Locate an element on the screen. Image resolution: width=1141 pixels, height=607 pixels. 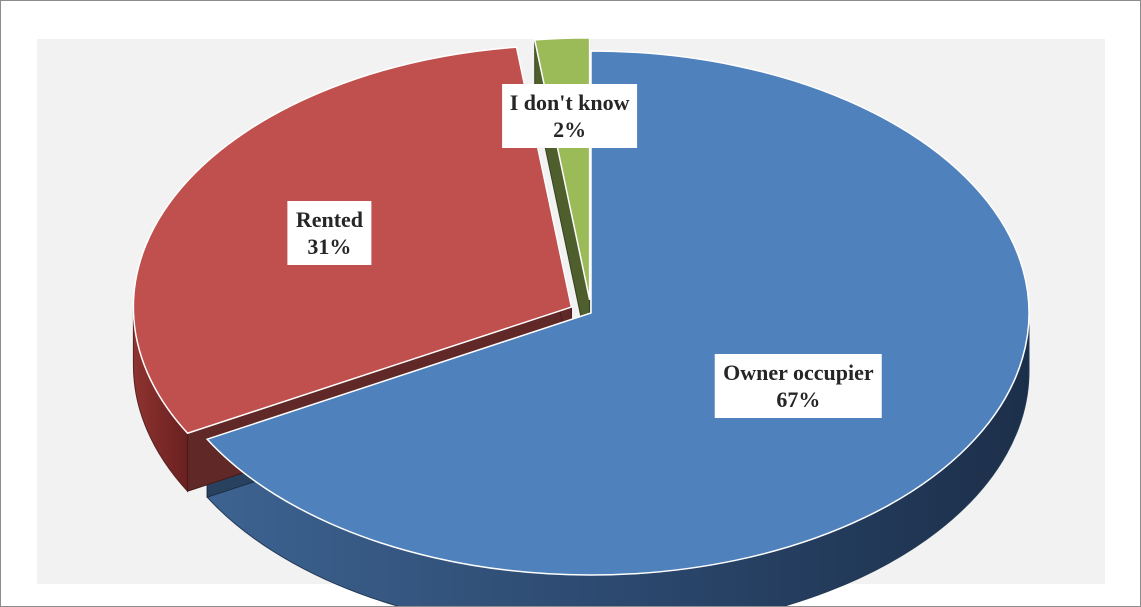
data-label-name: Rented is located at coordinates (329, 220).